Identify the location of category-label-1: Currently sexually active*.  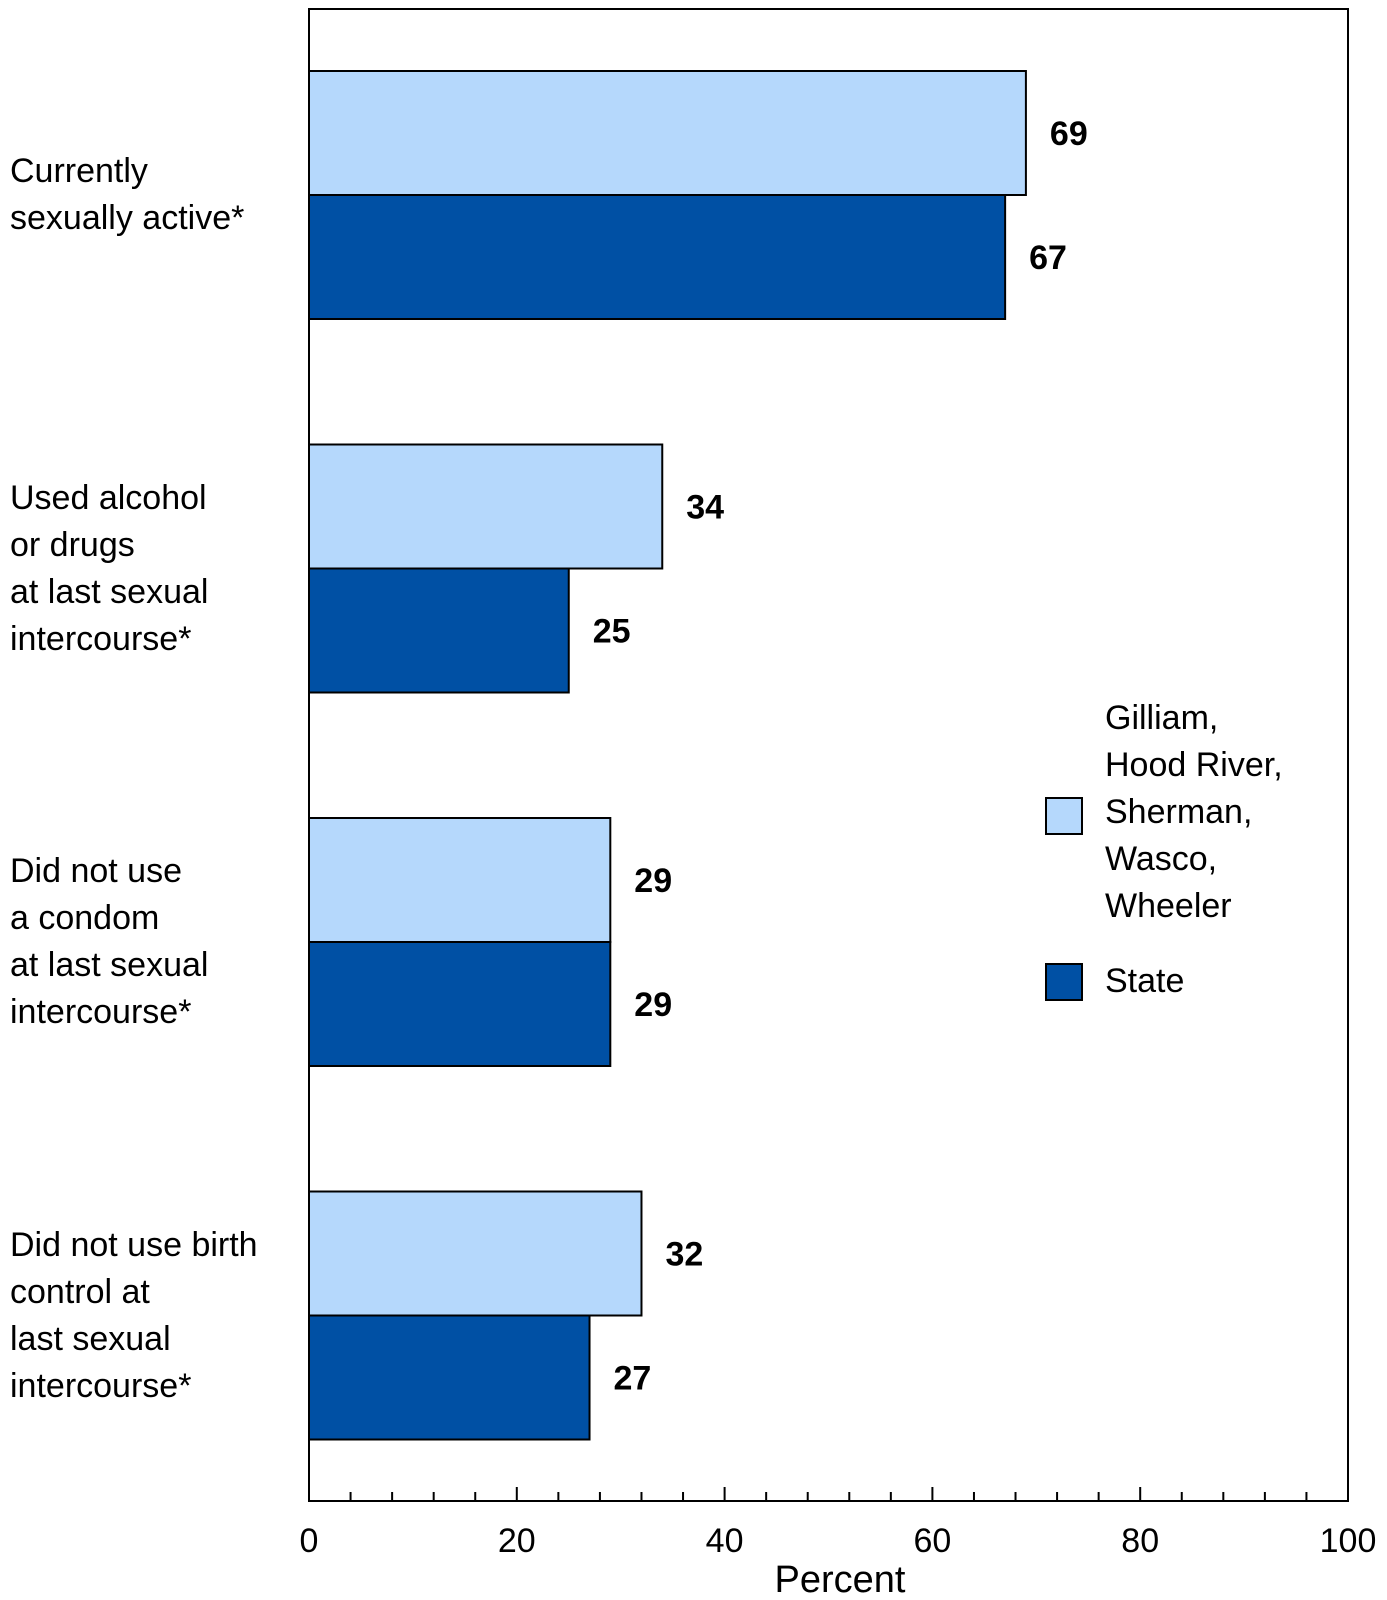
(127, 194).